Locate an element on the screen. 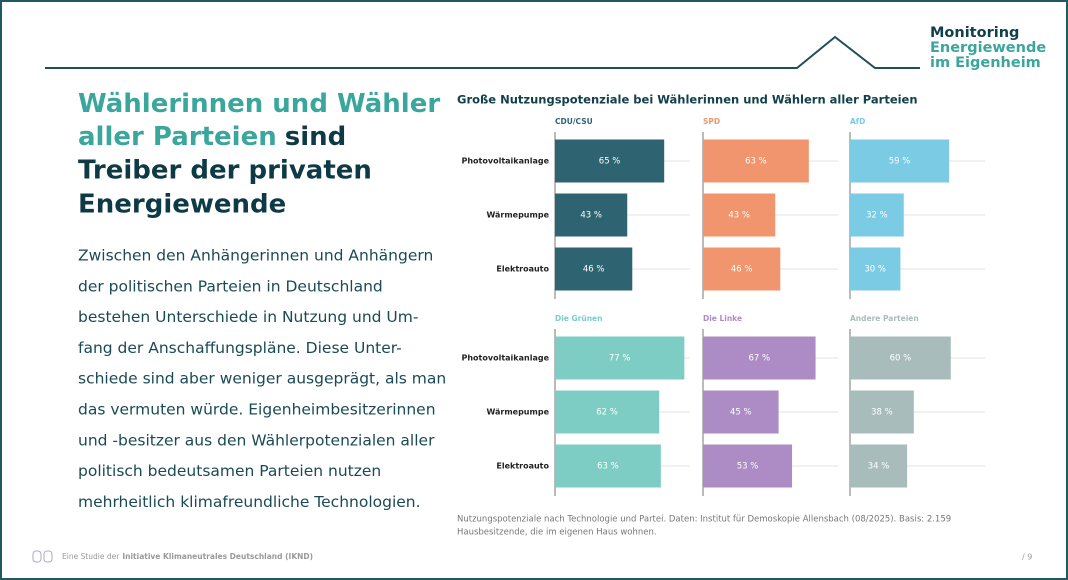 The image size is (1068, 580). value-label: 45 % is located at coordinates (741, 413).